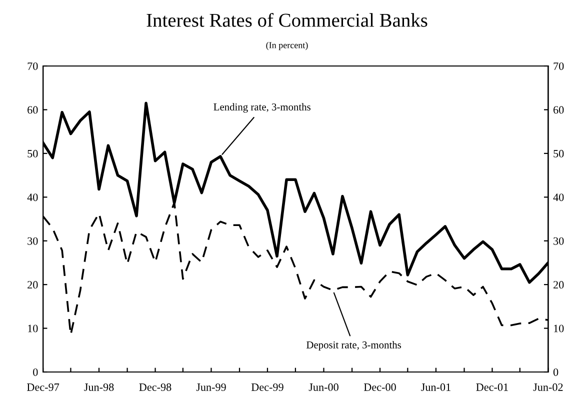 This screenshot has width=574, height=400. What do you see at coordinates (548, 387) in the screenshot?
I see `x-tick-label: Jun-02` at bounding box center [548, 387].